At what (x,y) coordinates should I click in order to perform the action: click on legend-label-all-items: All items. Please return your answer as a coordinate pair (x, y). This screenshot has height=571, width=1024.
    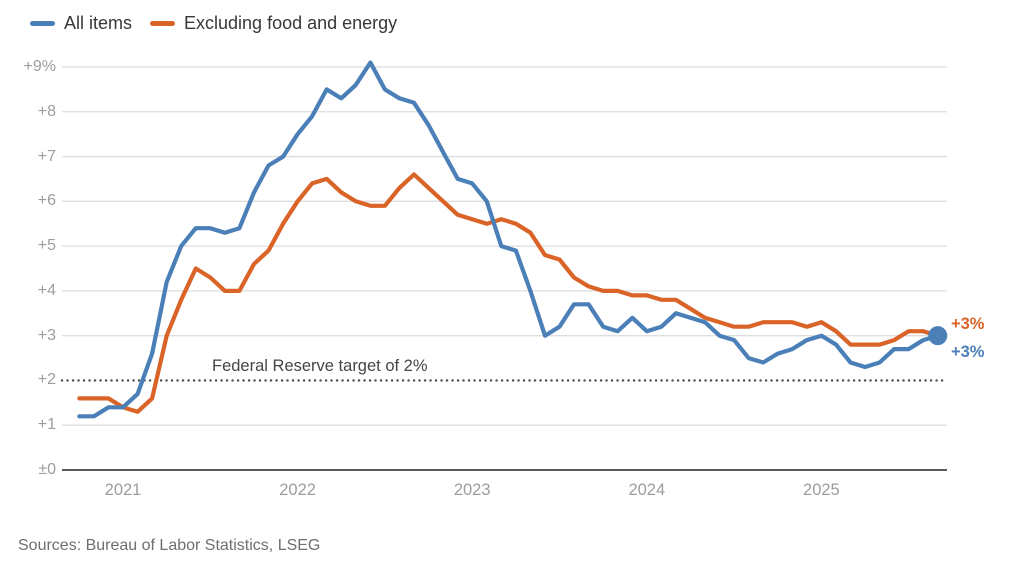
    Looking at the image, I should click on (98, 23).